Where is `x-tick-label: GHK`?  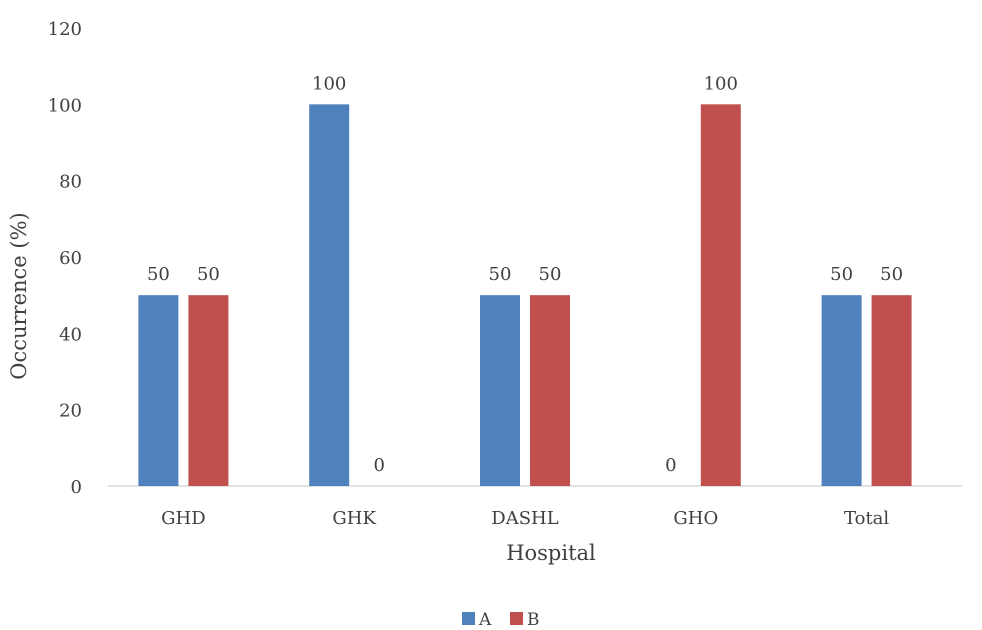
x-tick-label: GHK is located at coordinates (354, 518).